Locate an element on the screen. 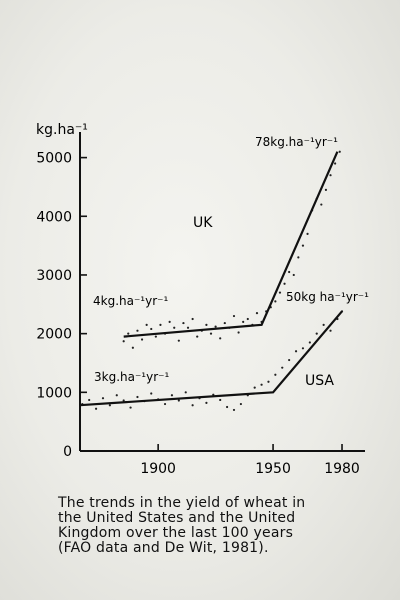 Image resolution: width=400 pixels, height=600 pixels. y-tick-label: 1000 is located at coordinates (54, 393).